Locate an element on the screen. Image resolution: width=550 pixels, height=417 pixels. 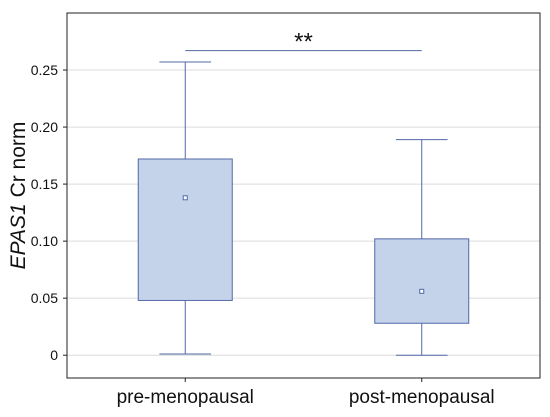
y-tick-label: 0.05 is located at coordinates (44, 298).